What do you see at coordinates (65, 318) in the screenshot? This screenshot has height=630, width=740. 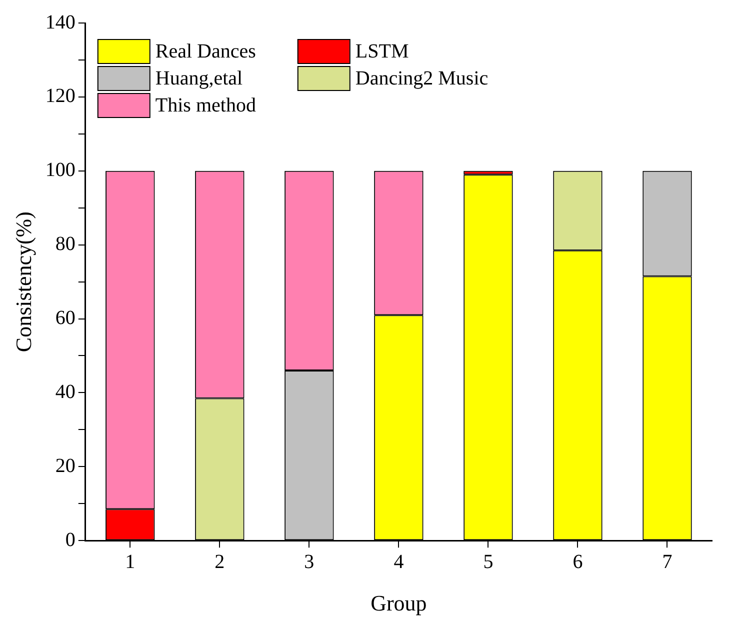 I see `y-tick-label: 60` at bounding box center [65, 318].